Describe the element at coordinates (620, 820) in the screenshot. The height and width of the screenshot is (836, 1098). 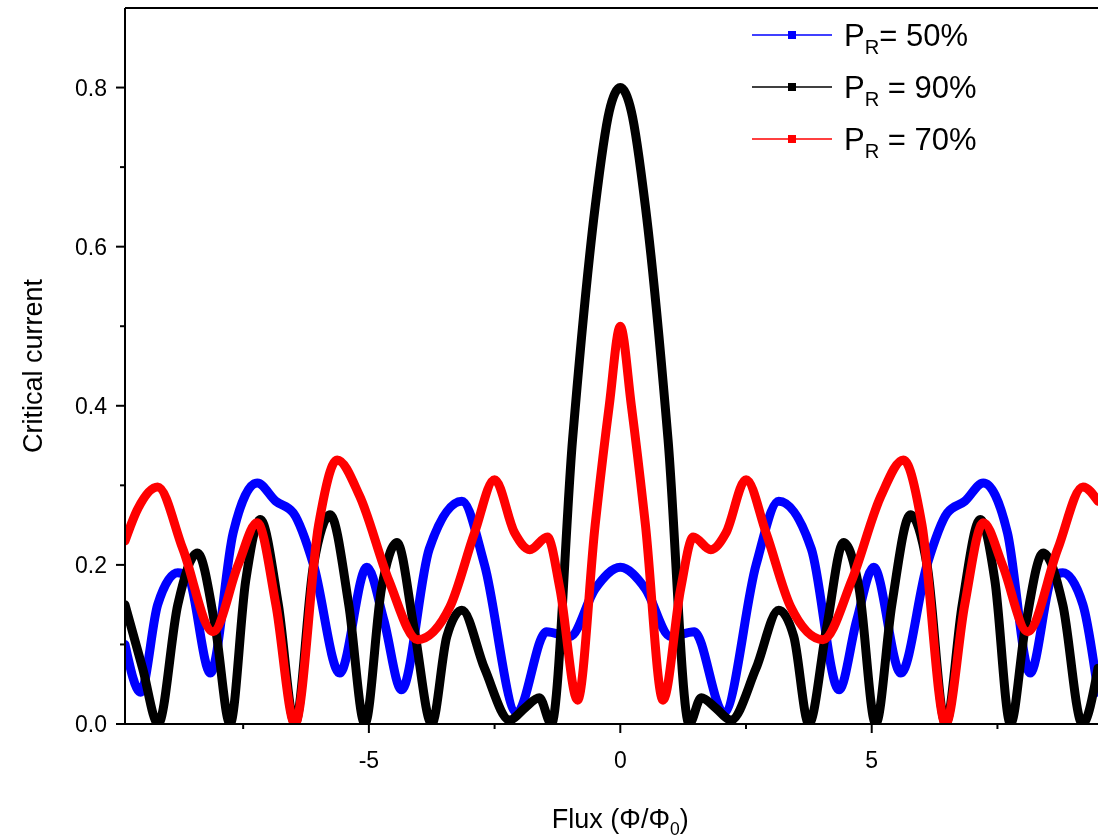
I see `x-axis-title: Flux (Φ/Φ$_{0}$)` at that location.